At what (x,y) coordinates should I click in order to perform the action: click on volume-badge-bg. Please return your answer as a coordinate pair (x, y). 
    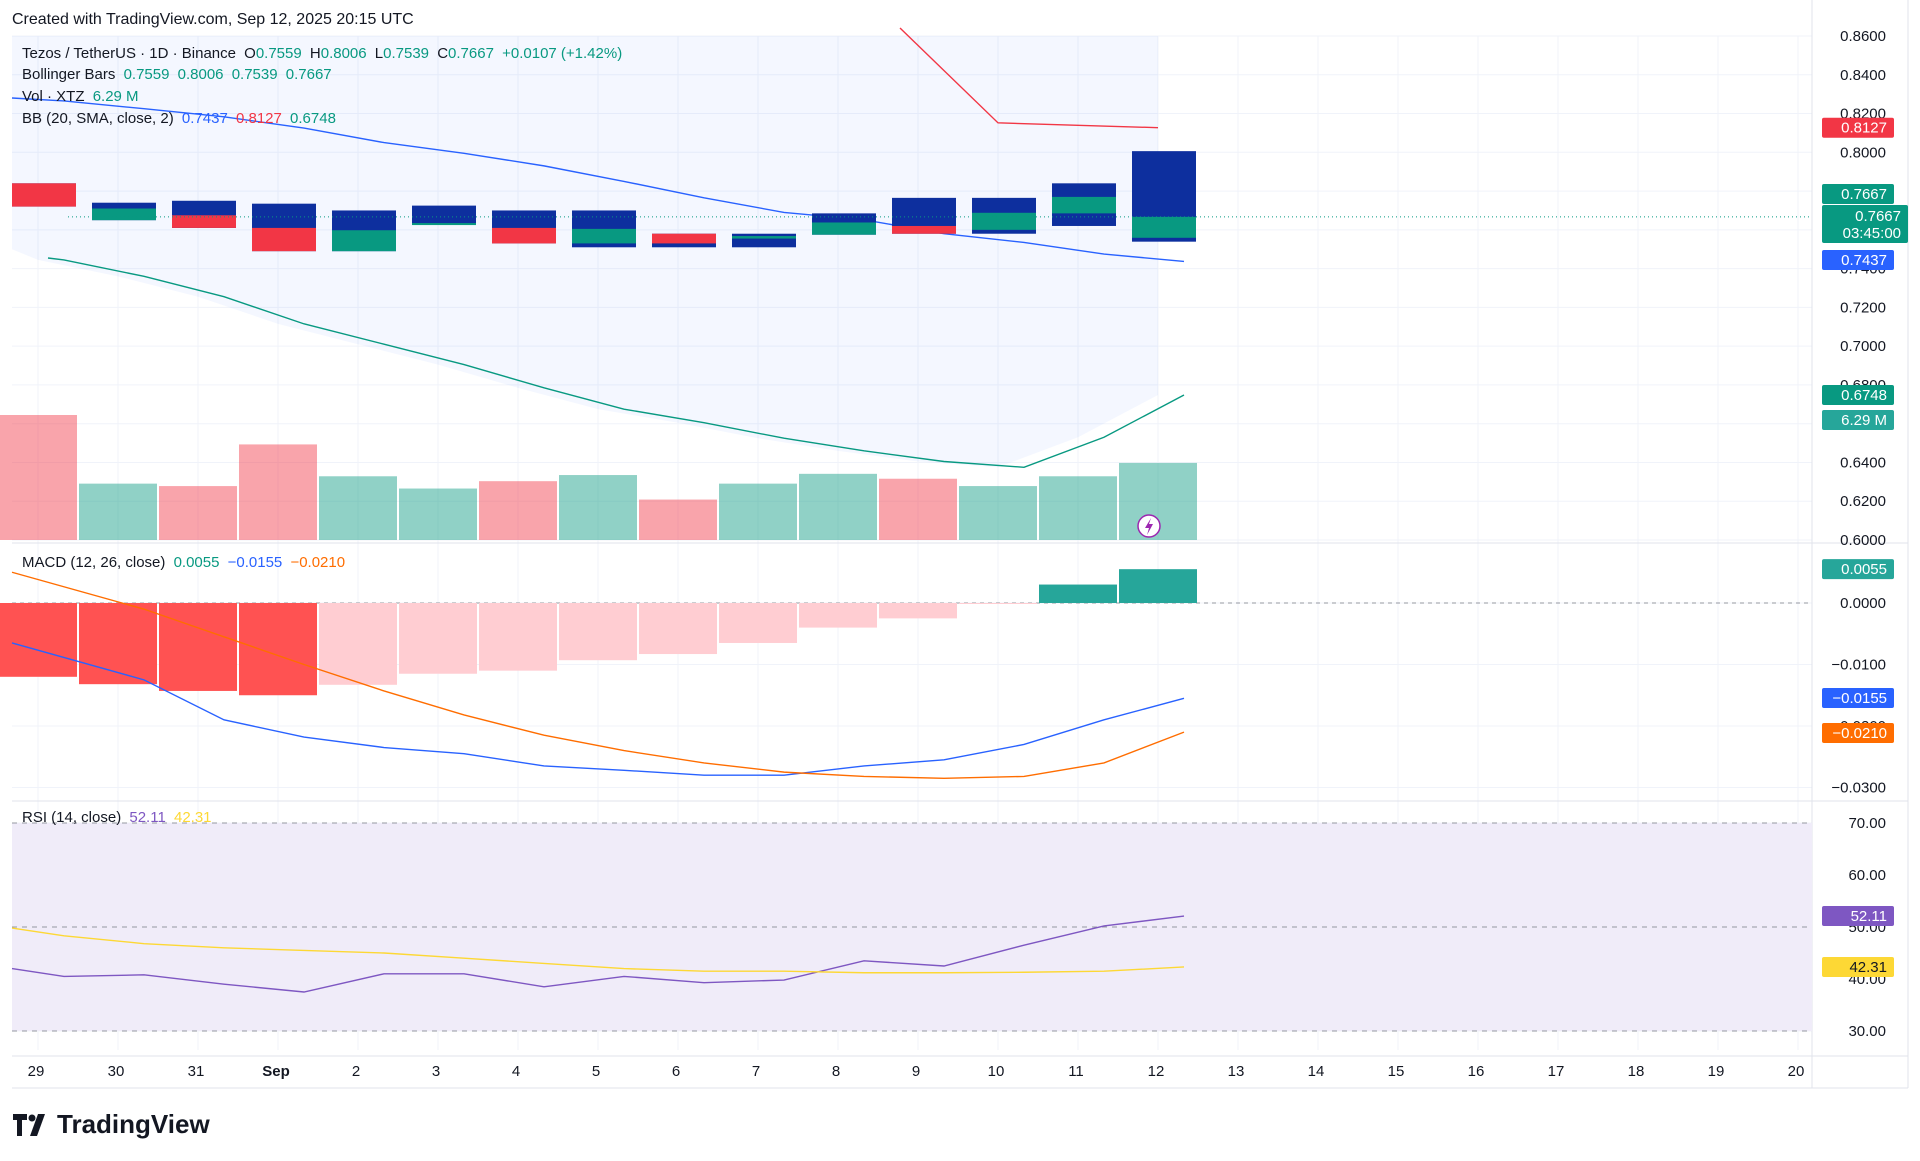
    Looking at the image, I should click on (1858, 420).